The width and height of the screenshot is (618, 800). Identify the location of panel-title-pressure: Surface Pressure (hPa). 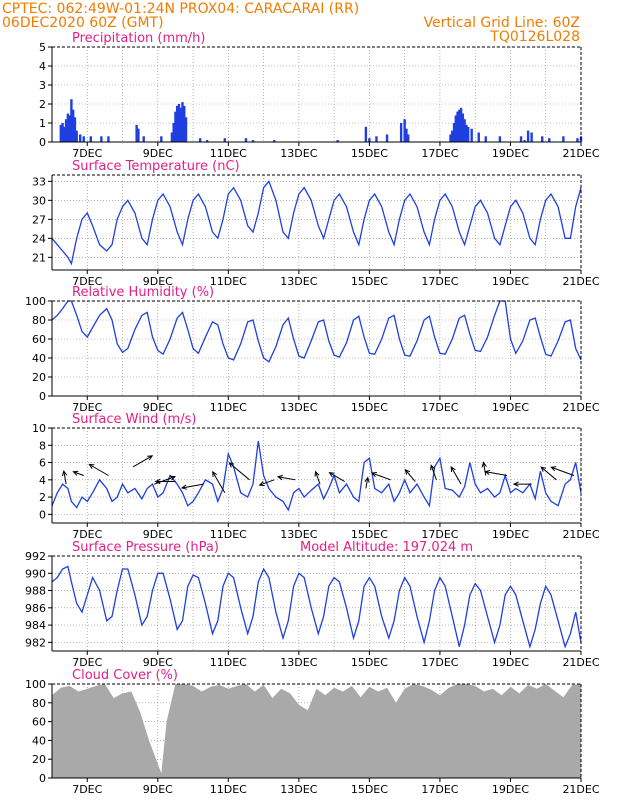
(145, 547).